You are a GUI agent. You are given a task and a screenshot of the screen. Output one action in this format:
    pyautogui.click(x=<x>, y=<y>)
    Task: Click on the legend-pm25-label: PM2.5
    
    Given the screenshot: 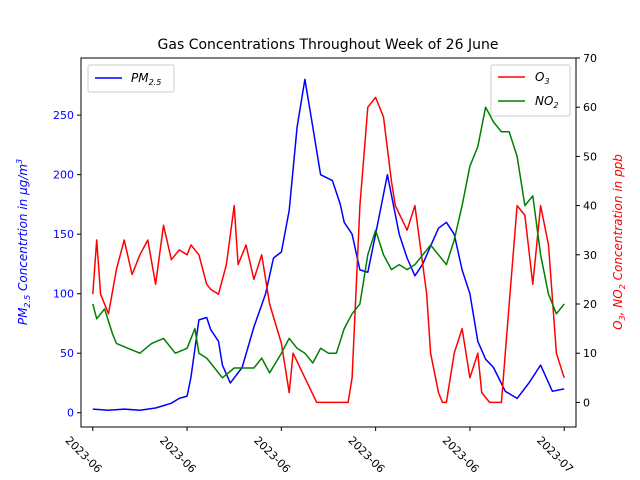 What is the action you would take?
    pyautogui.click(x=146, y=79)
    